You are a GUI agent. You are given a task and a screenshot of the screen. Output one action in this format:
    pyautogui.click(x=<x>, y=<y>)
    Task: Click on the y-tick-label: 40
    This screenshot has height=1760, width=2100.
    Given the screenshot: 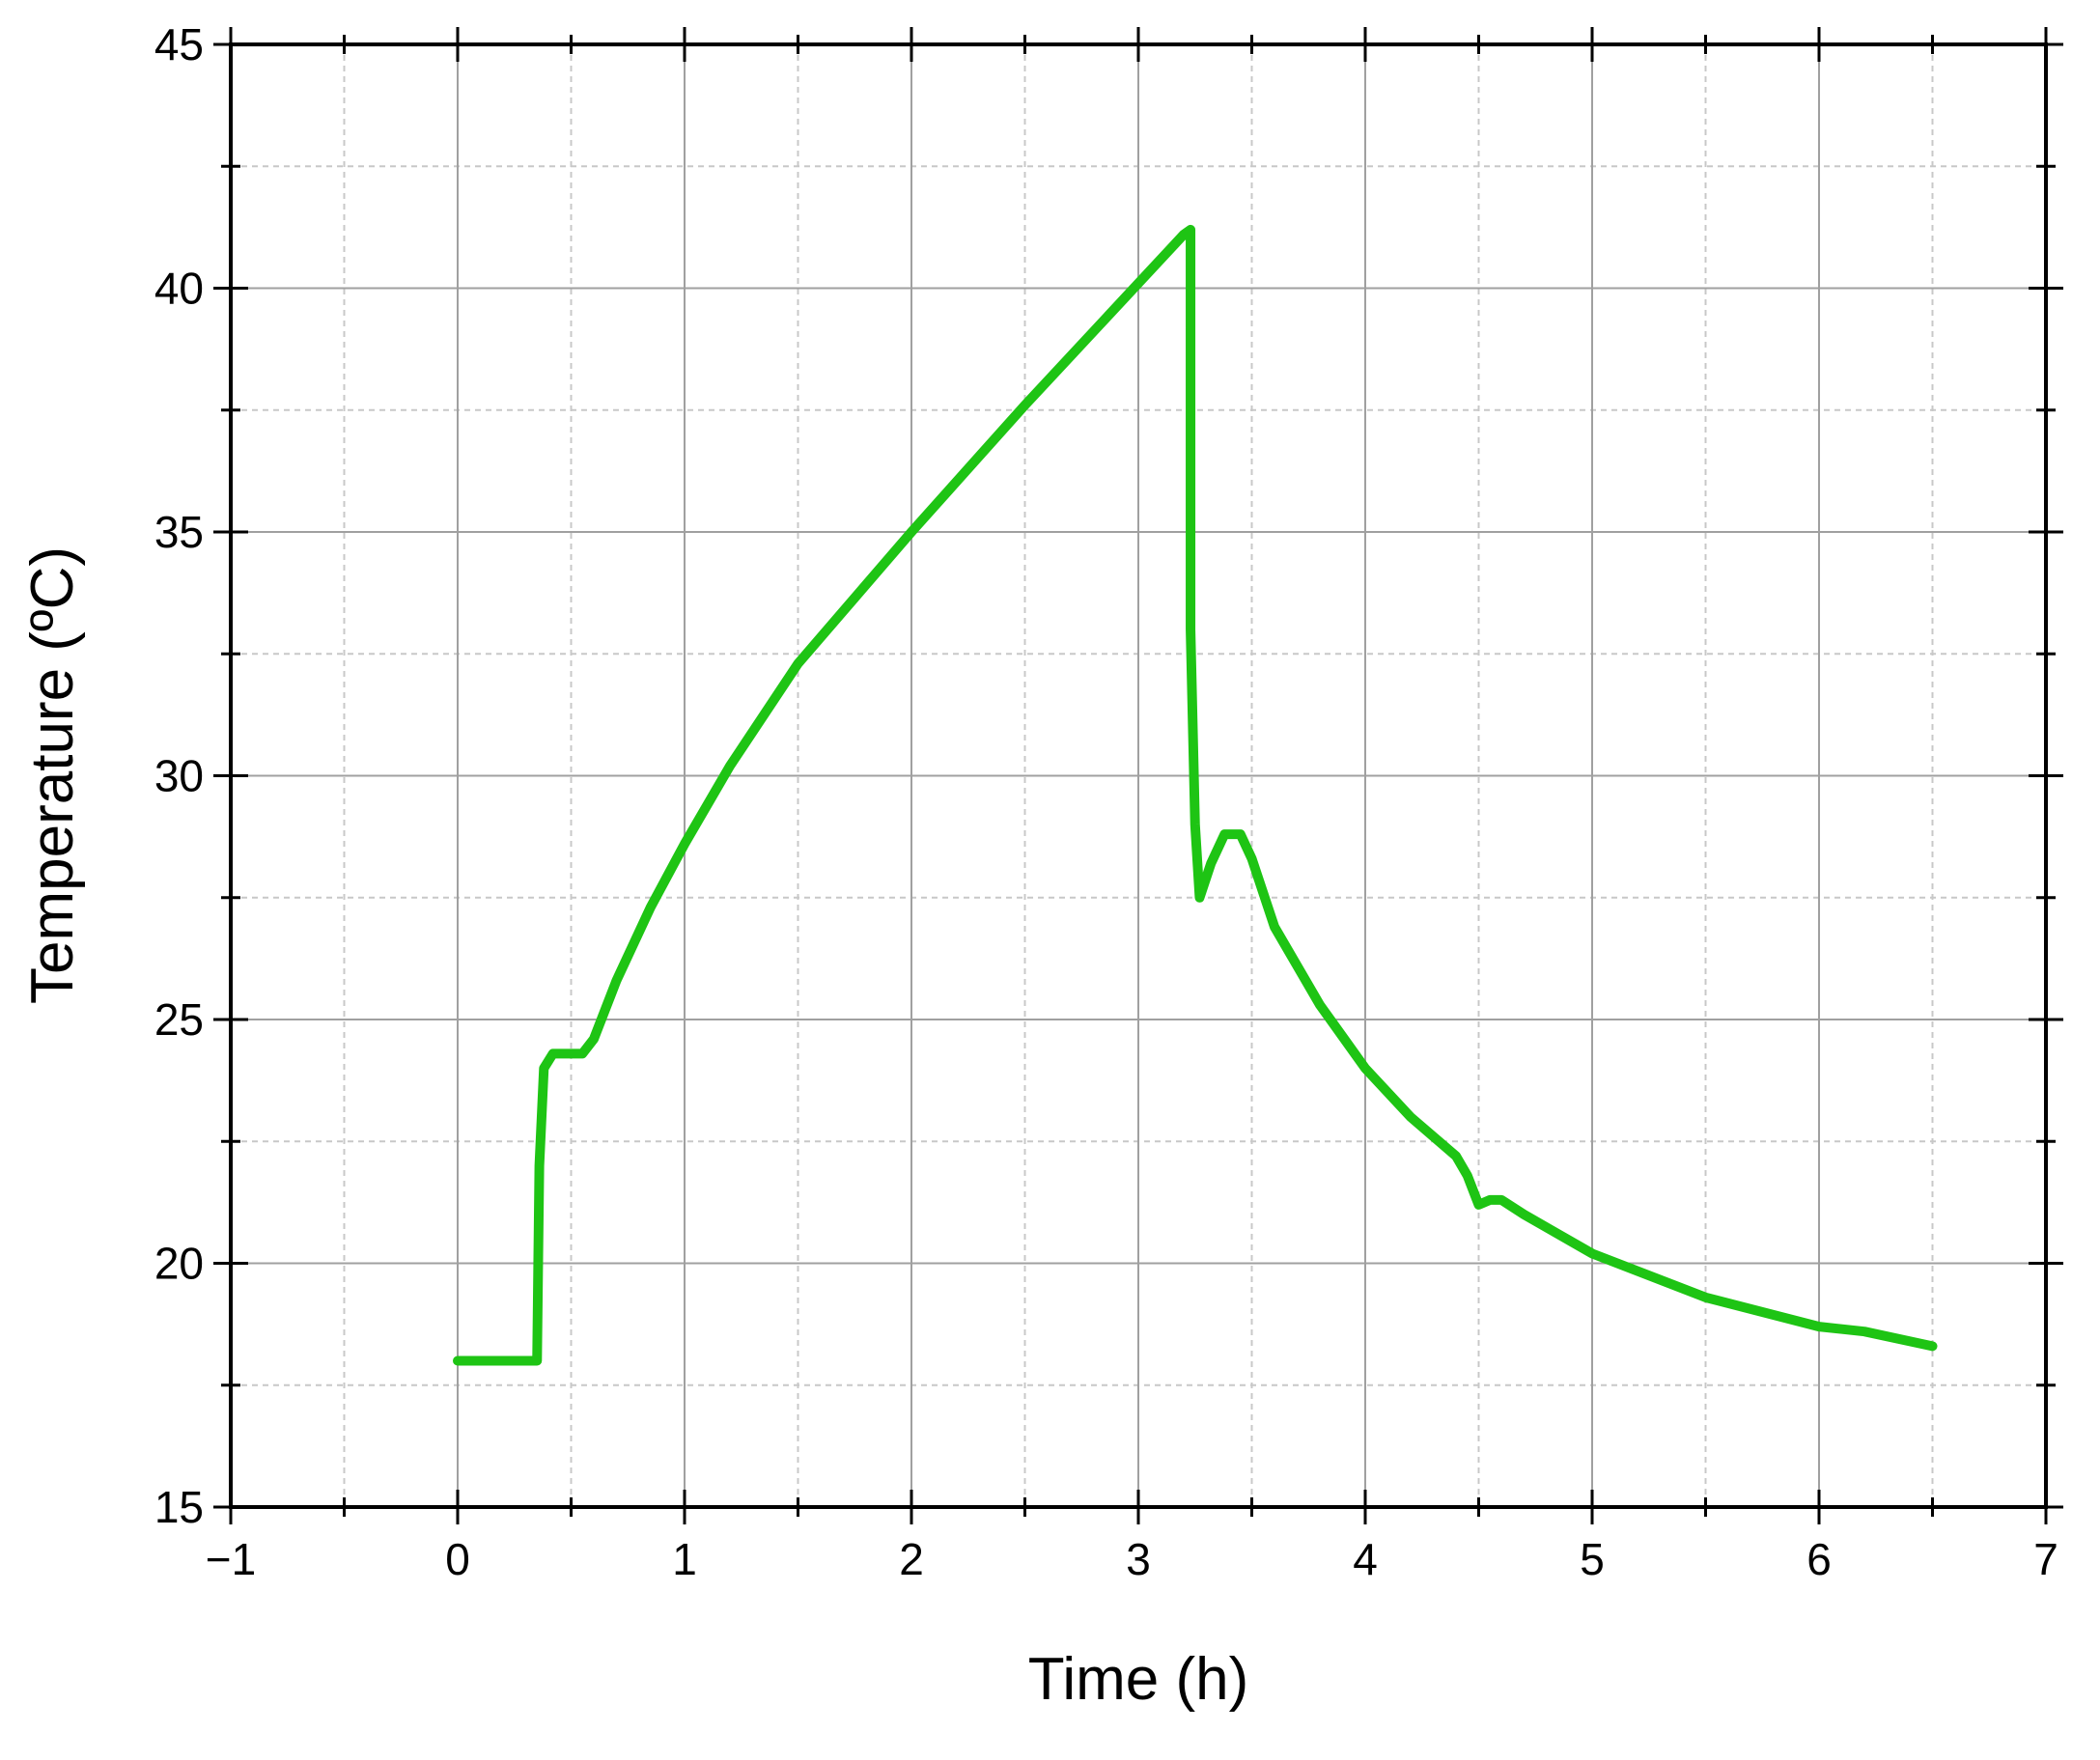 What is the action you would take?
    pyautogui.click(x=179, y=289)
    